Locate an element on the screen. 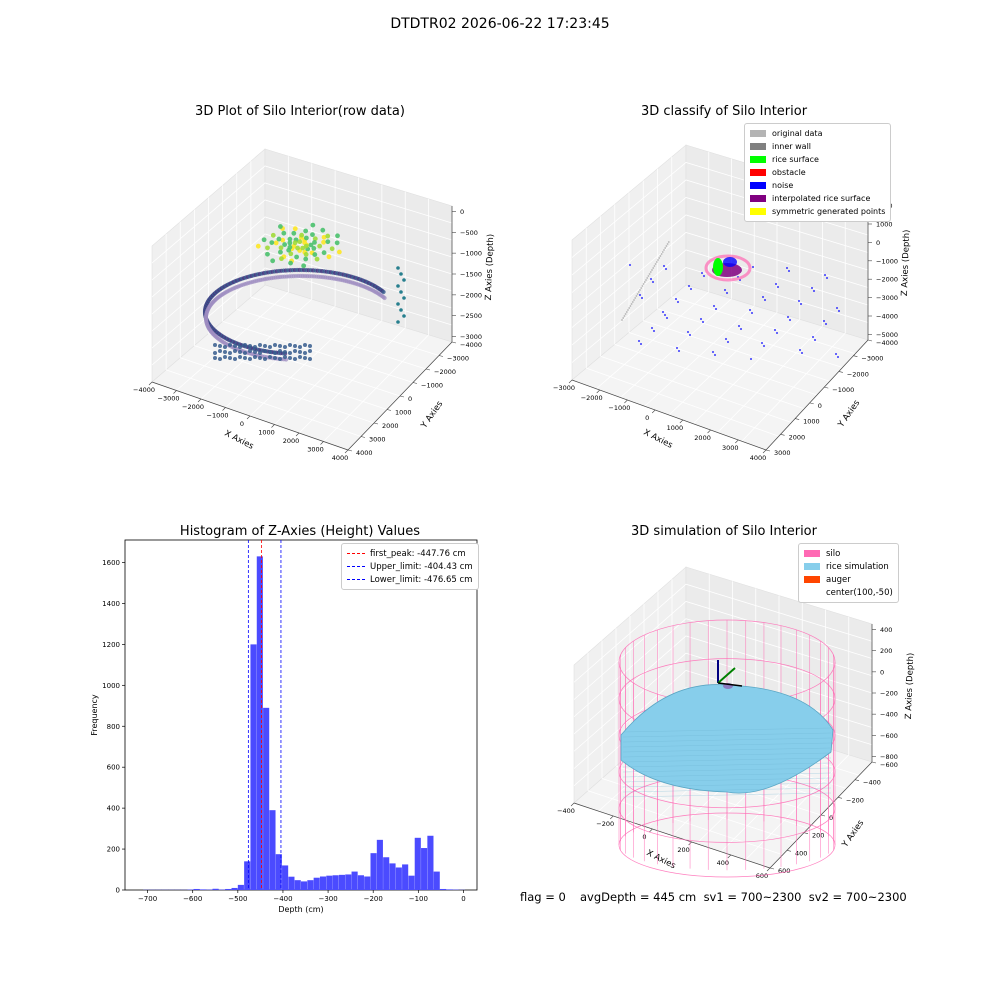 Image resolution: width=1000 pixels, height=1000 pixels. legend-item: Upper_limit: -404.43 cm is located at coordinates (410, 566).